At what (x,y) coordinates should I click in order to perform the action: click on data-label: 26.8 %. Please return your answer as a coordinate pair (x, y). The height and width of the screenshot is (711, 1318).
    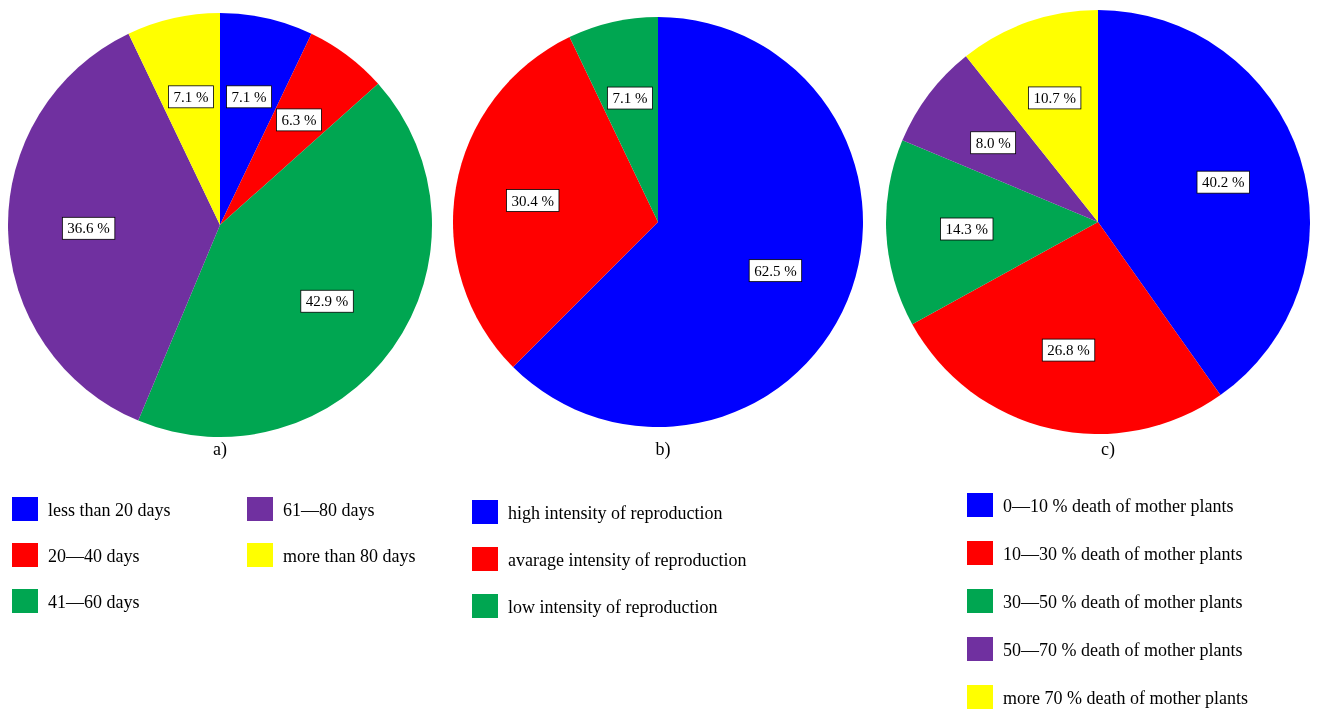
    Looking at the image, I should click on (1068, 350).